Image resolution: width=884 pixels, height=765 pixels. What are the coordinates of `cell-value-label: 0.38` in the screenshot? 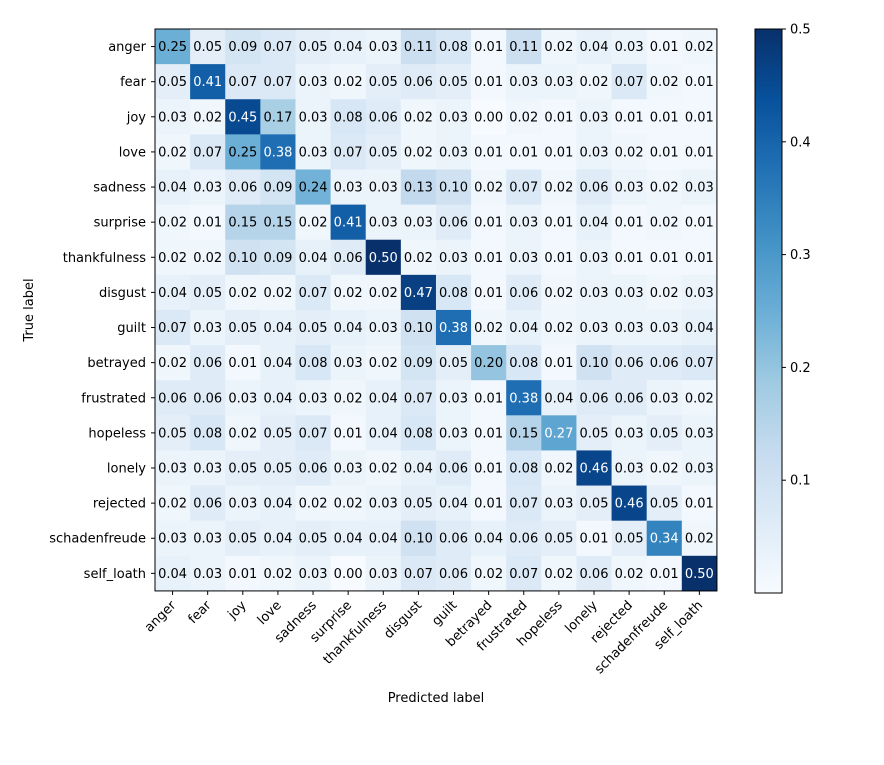 It's located at (523, 398).